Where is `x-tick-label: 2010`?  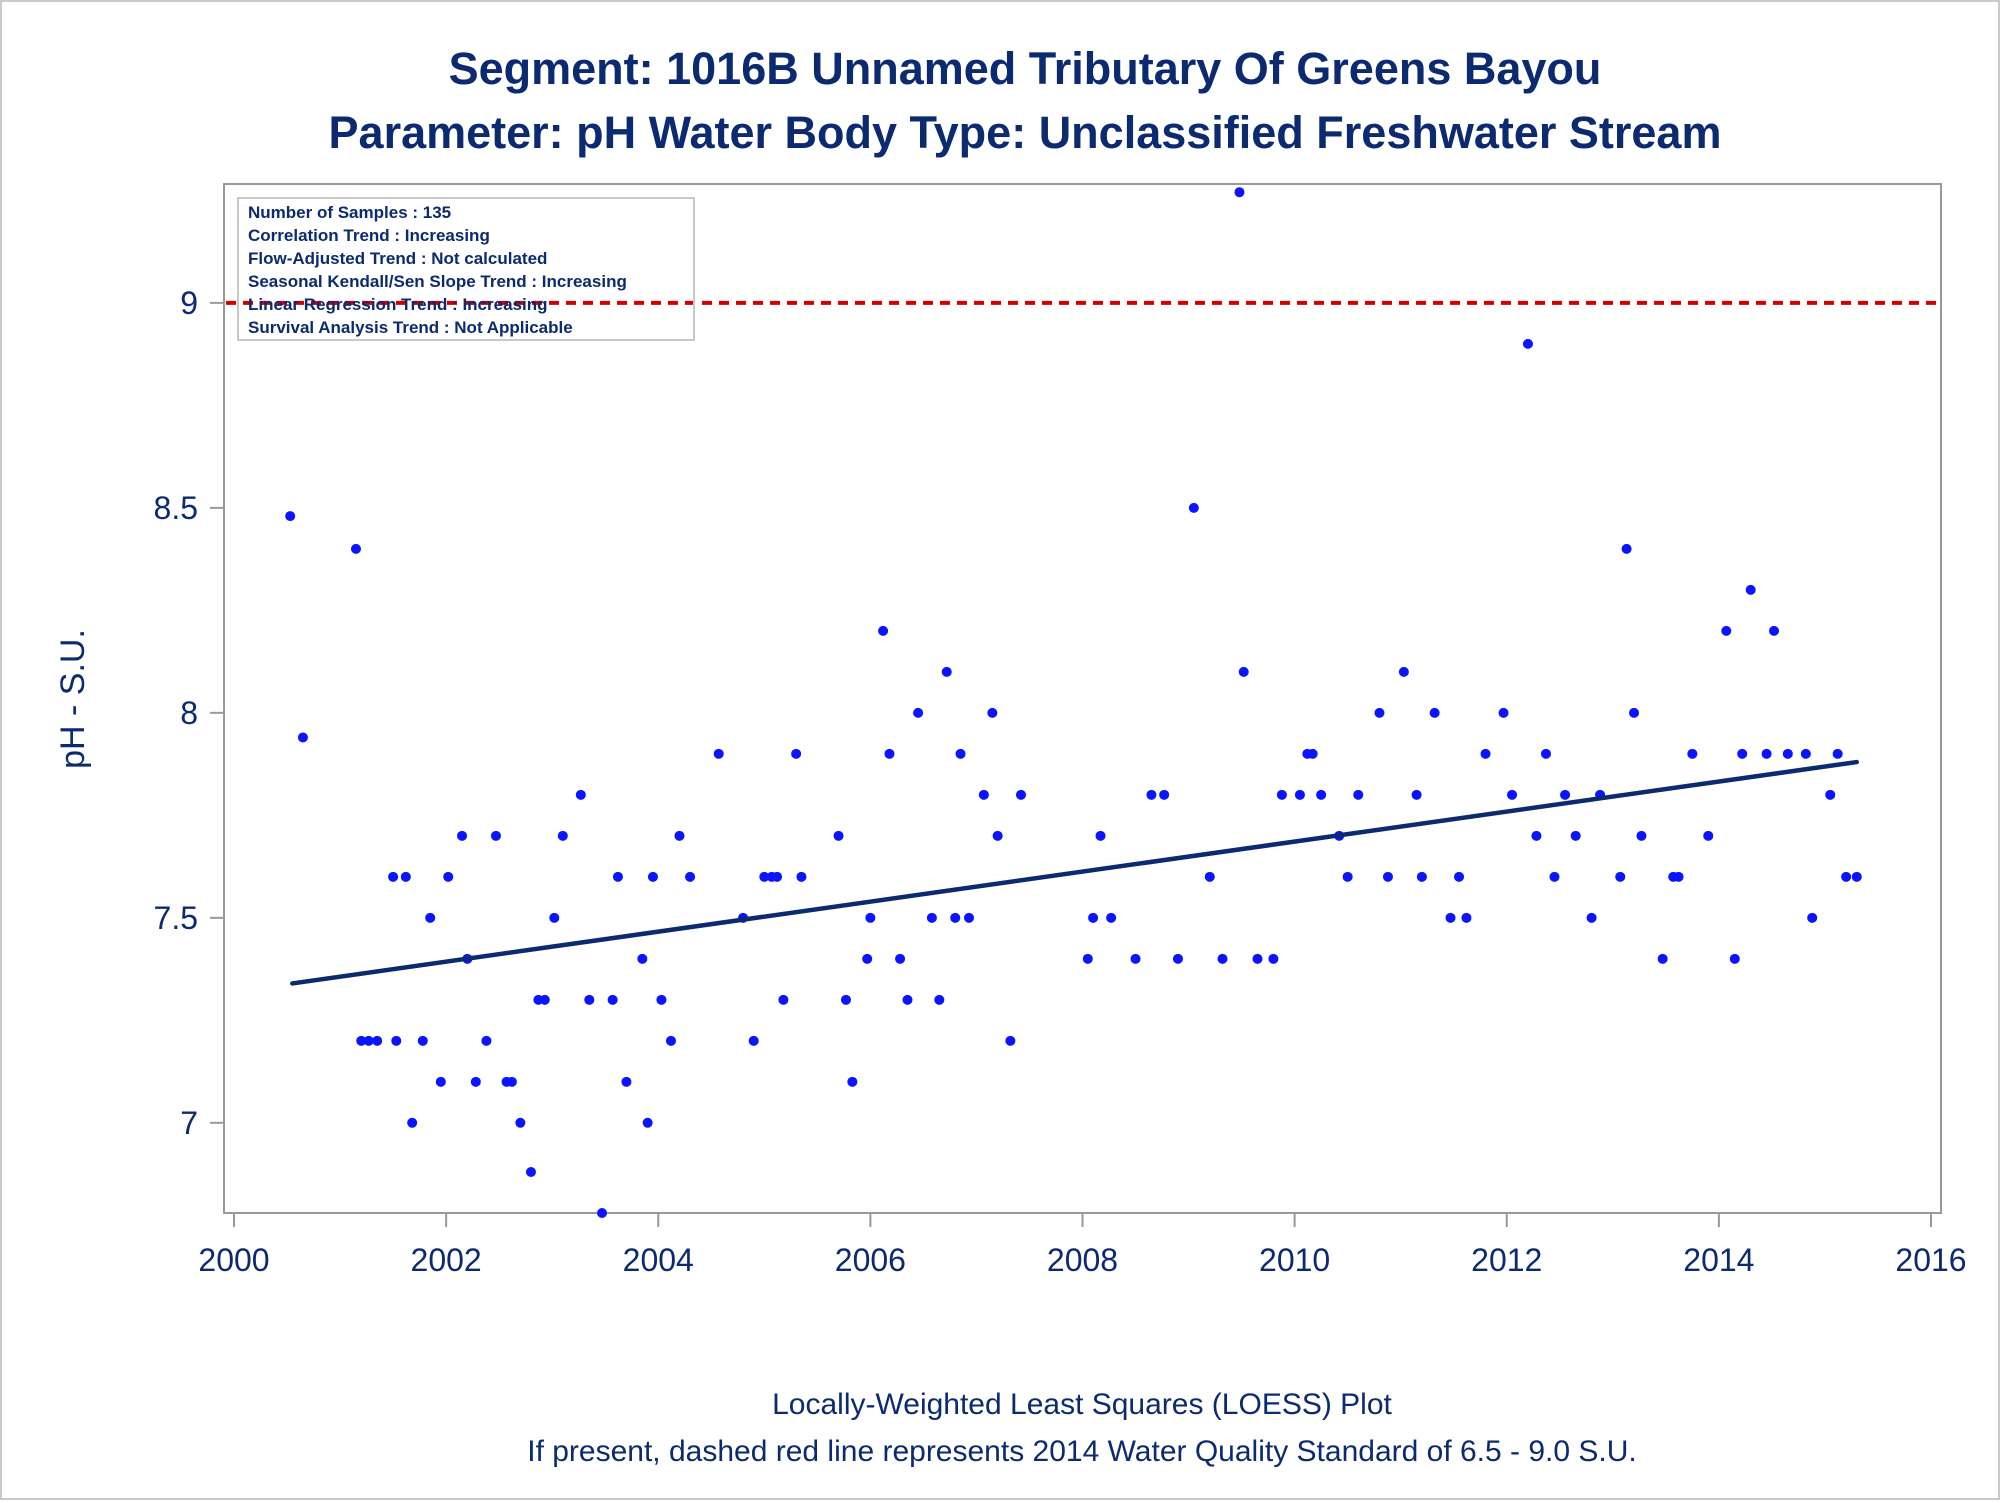 x-tick-label: 2010 is located at coordinates (1294, 1260).